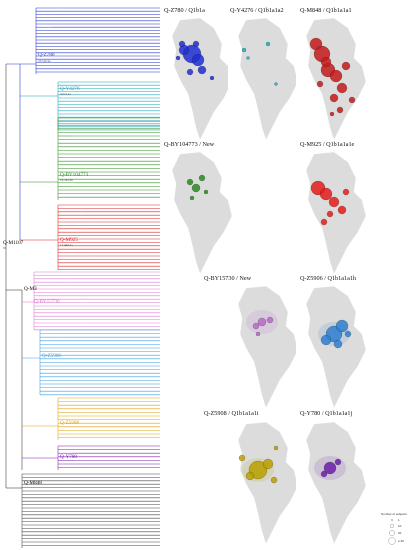  I want to click on node-label-z5908: Q-Z5908, so click(69, 423).